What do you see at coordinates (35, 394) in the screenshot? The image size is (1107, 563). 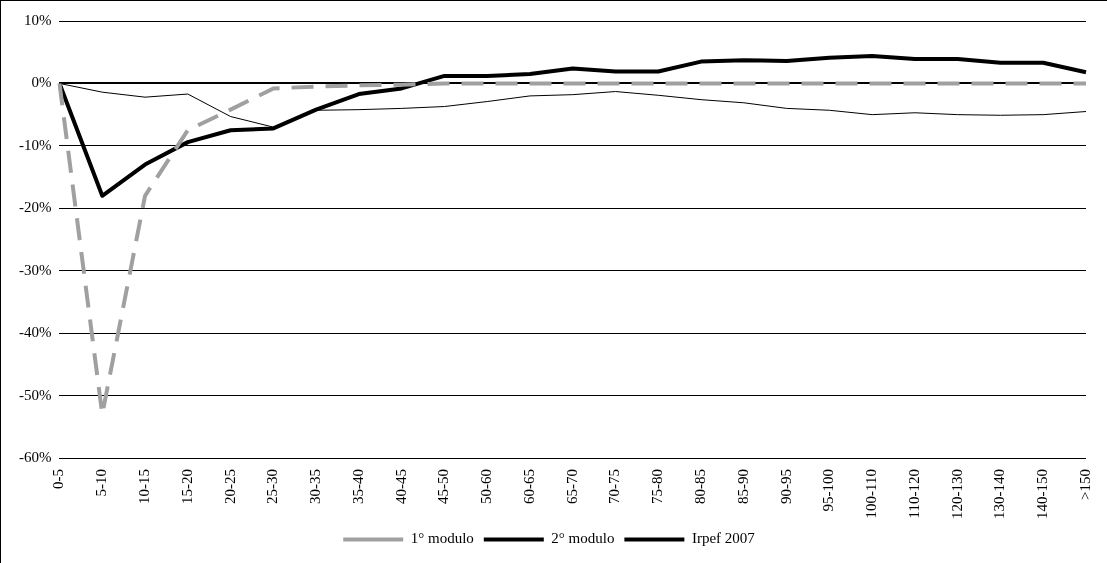 I see `y-tick-label: -50%` at bounding box center [35, 394].